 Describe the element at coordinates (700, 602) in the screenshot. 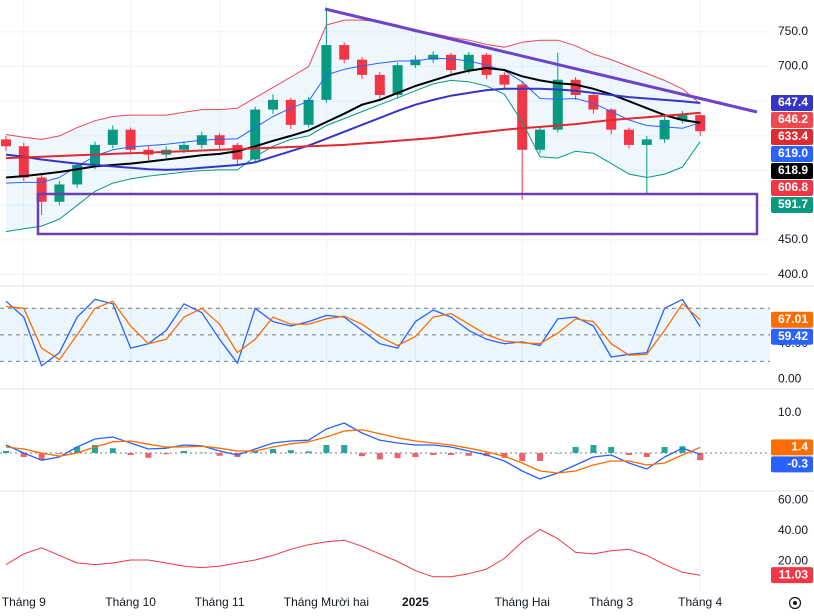

I see `x-tick-label: Tháng 4` at that location.